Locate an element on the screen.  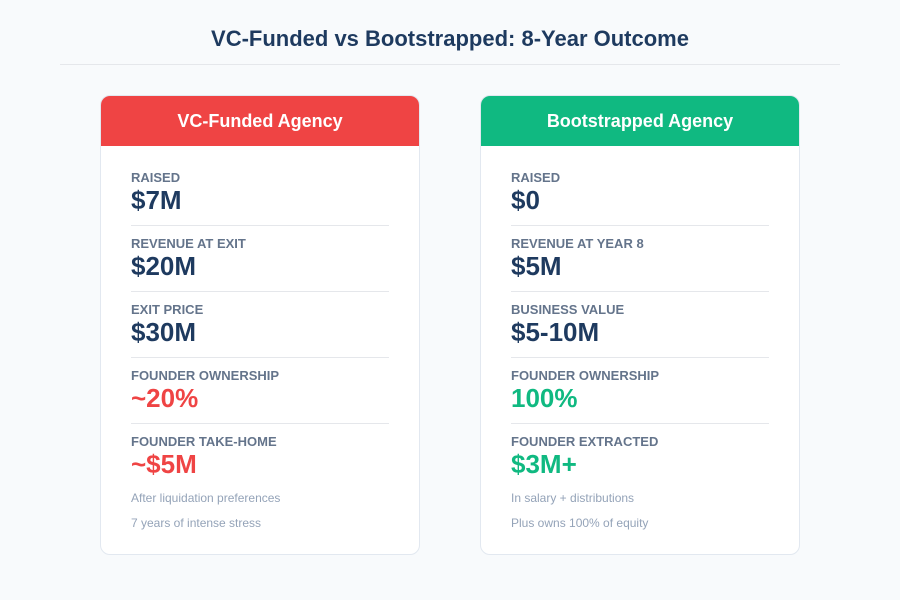
metric-row: FOUNDER OWNERSHIP ~20% is located at coordinates (260, 391).